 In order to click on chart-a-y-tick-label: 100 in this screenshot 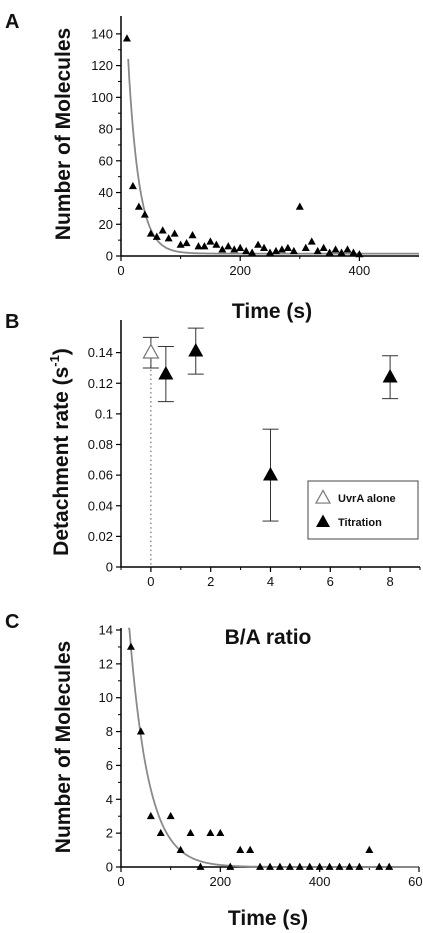, I will do `click(102, 97)`.